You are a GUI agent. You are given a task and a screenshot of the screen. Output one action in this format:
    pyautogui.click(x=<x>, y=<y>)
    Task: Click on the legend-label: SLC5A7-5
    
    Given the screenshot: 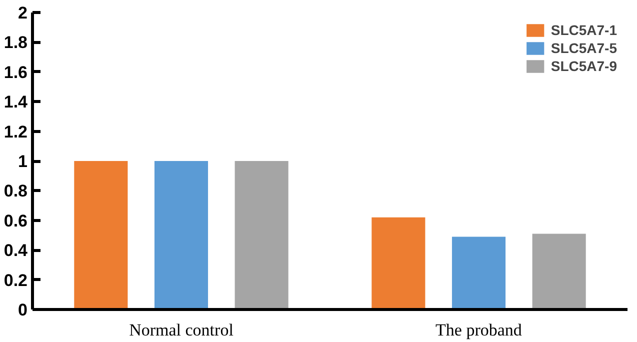 What is the action you would take?
    pyautogui.click(x=583, y=48)
    